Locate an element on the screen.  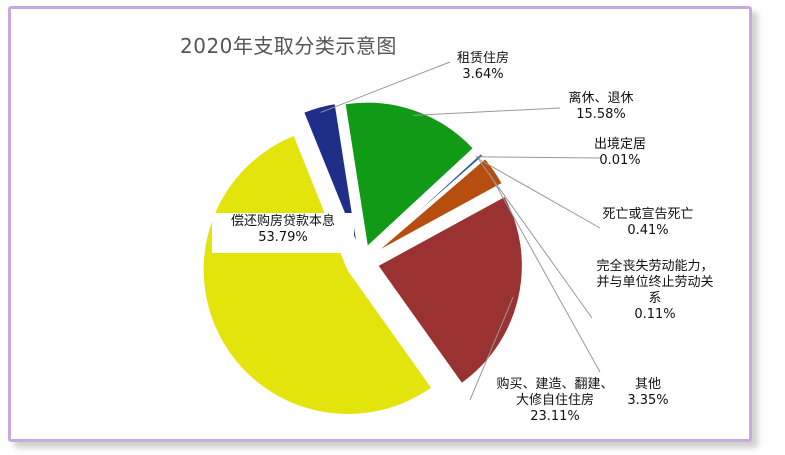
data-label: 租赁住房 3.64% is located at coordinates (483, 66).